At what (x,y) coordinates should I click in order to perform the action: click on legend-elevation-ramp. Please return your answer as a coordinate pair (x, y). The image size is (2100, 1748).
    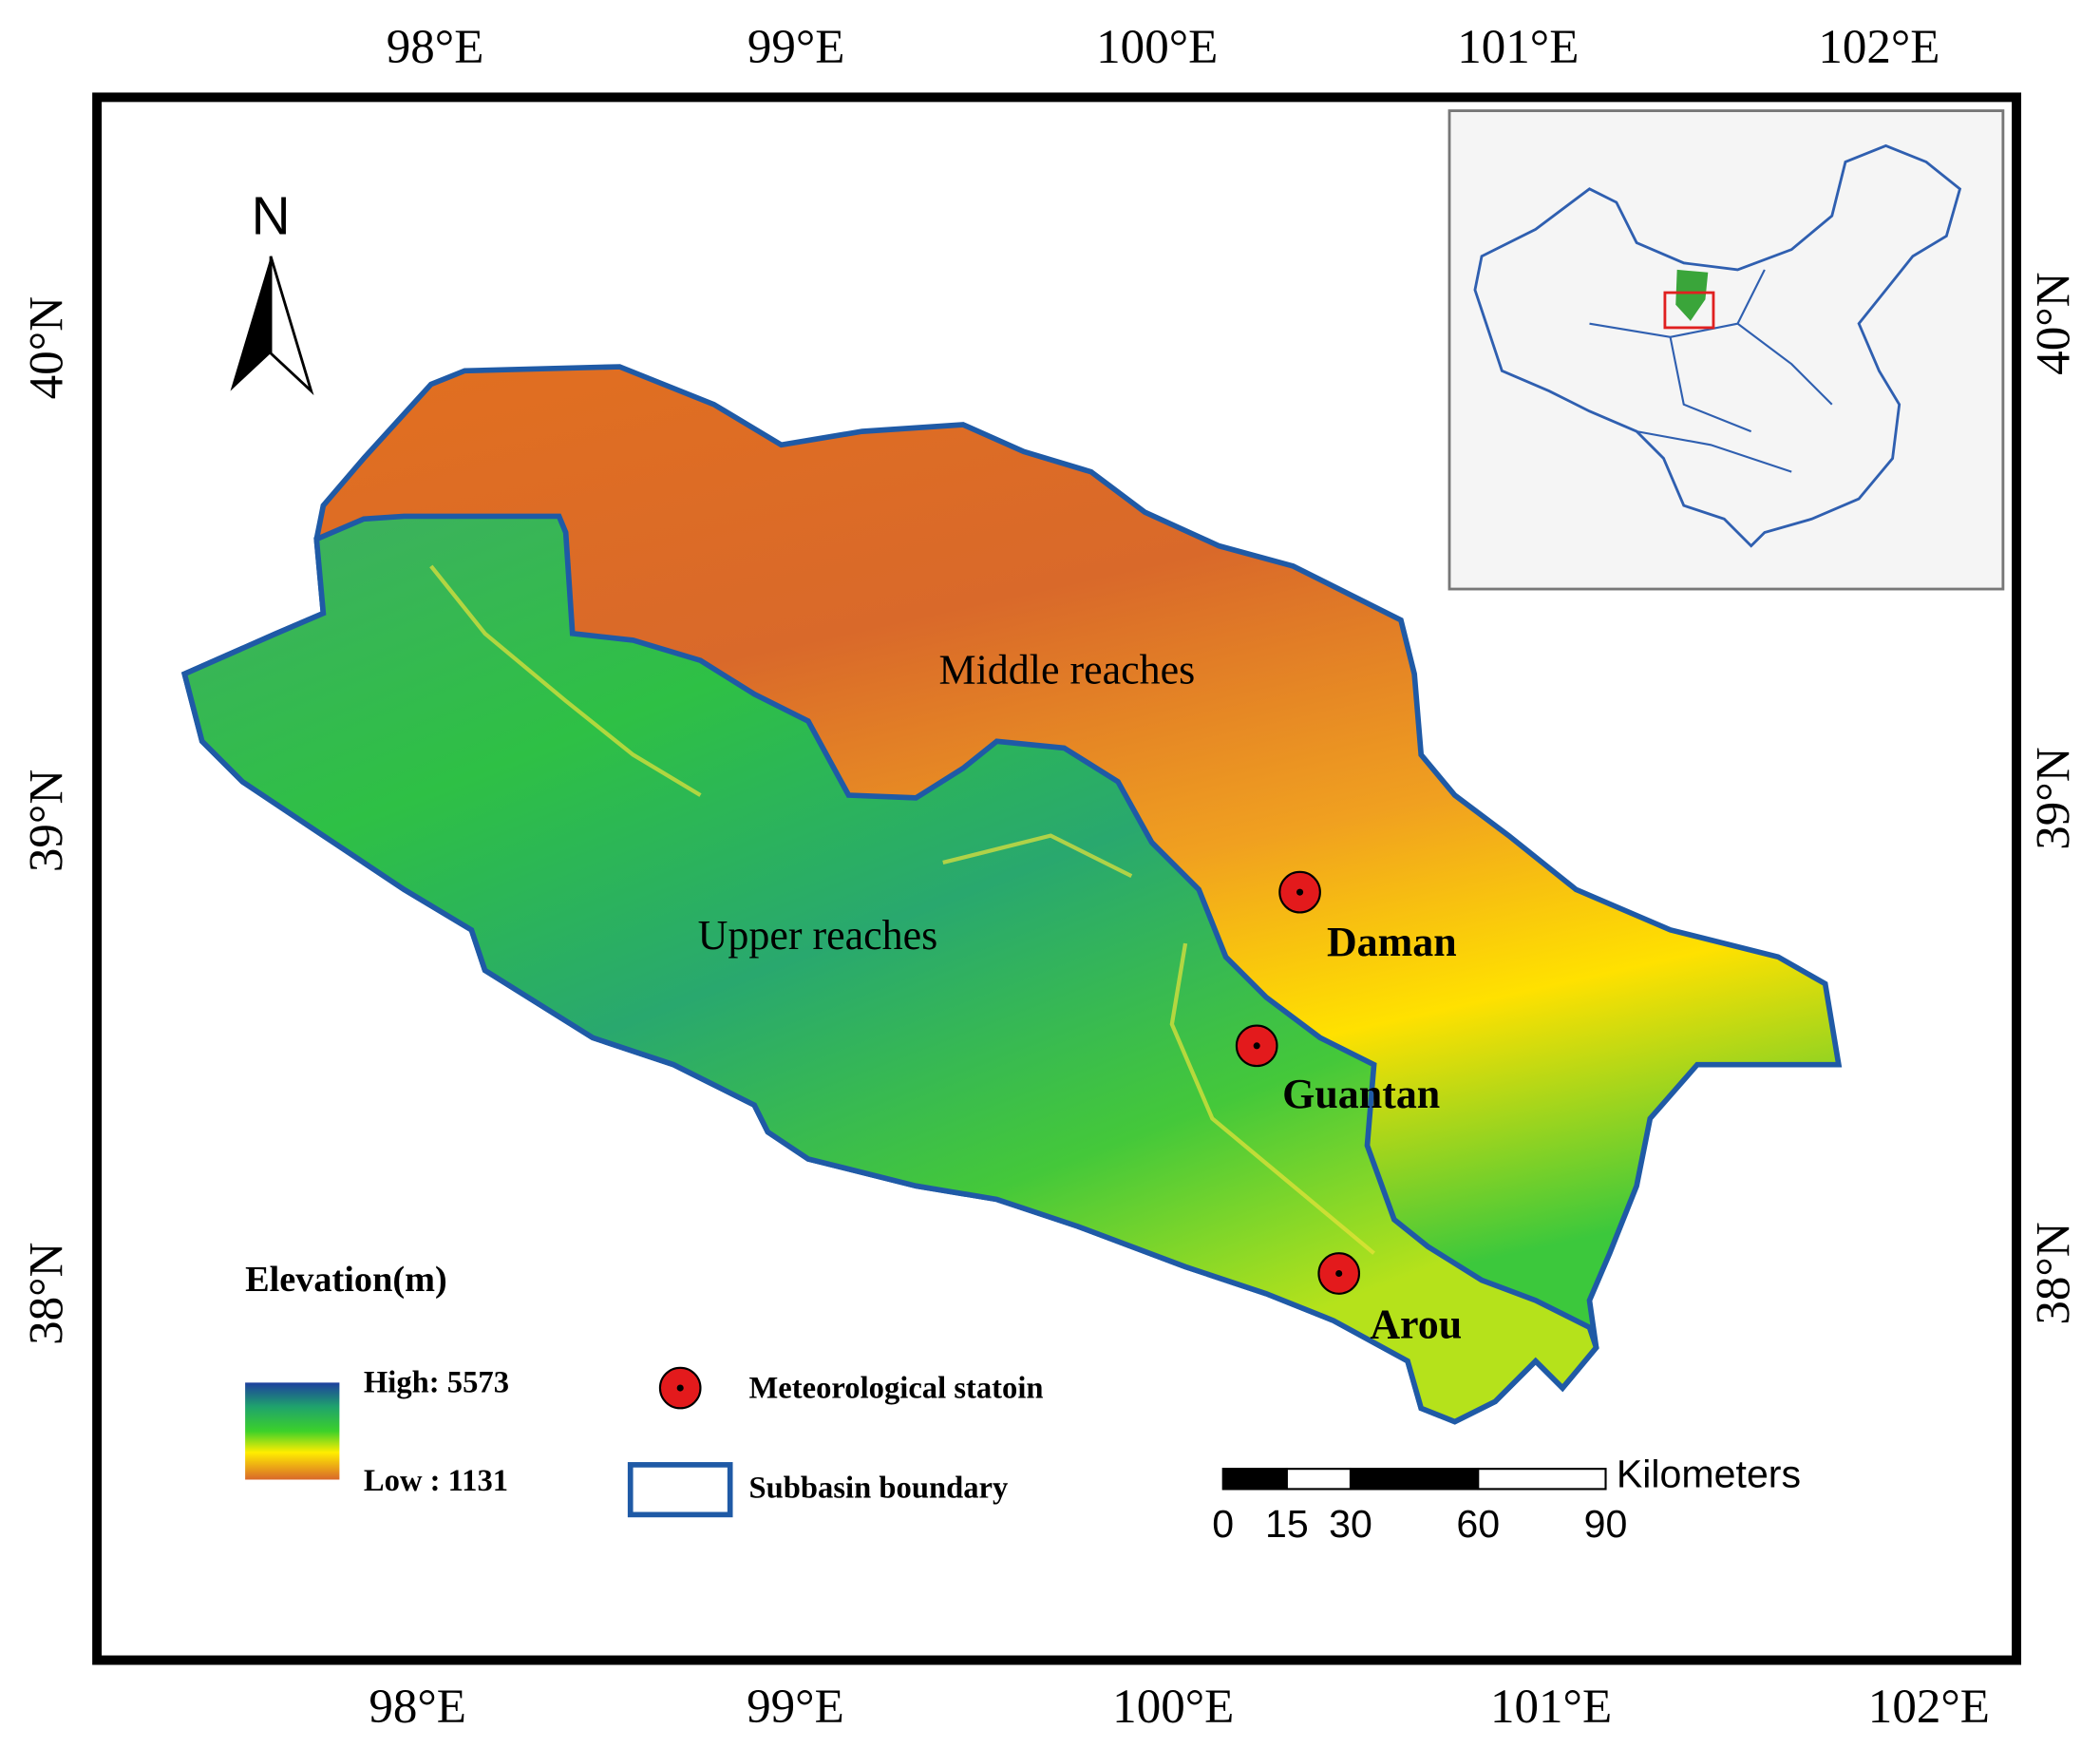
    Looking at the image, I should click on (292, 1431).